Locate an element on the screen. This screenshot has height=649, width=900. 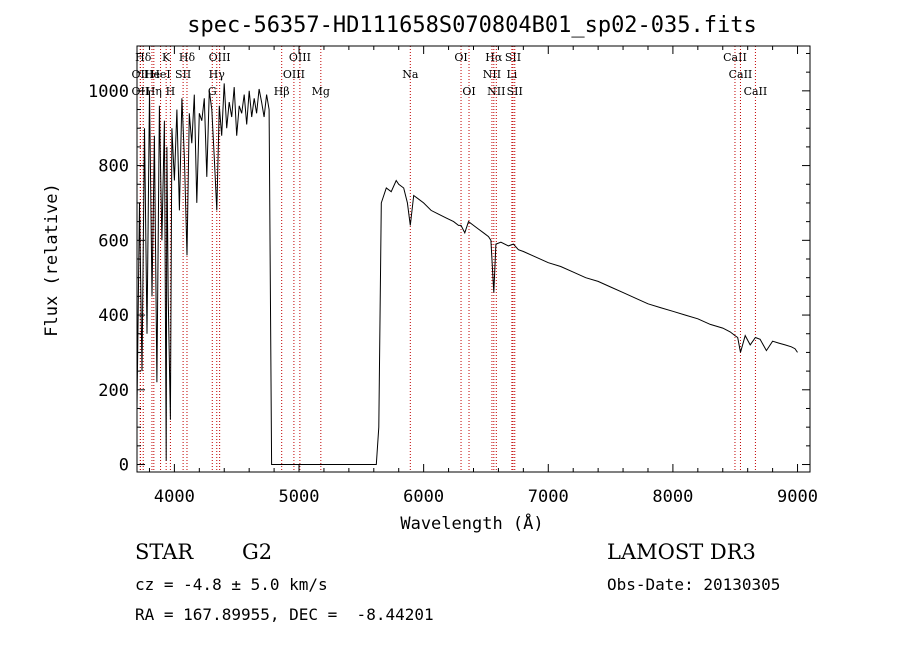
line-label-7: SII is located at coordinates (513, 57).